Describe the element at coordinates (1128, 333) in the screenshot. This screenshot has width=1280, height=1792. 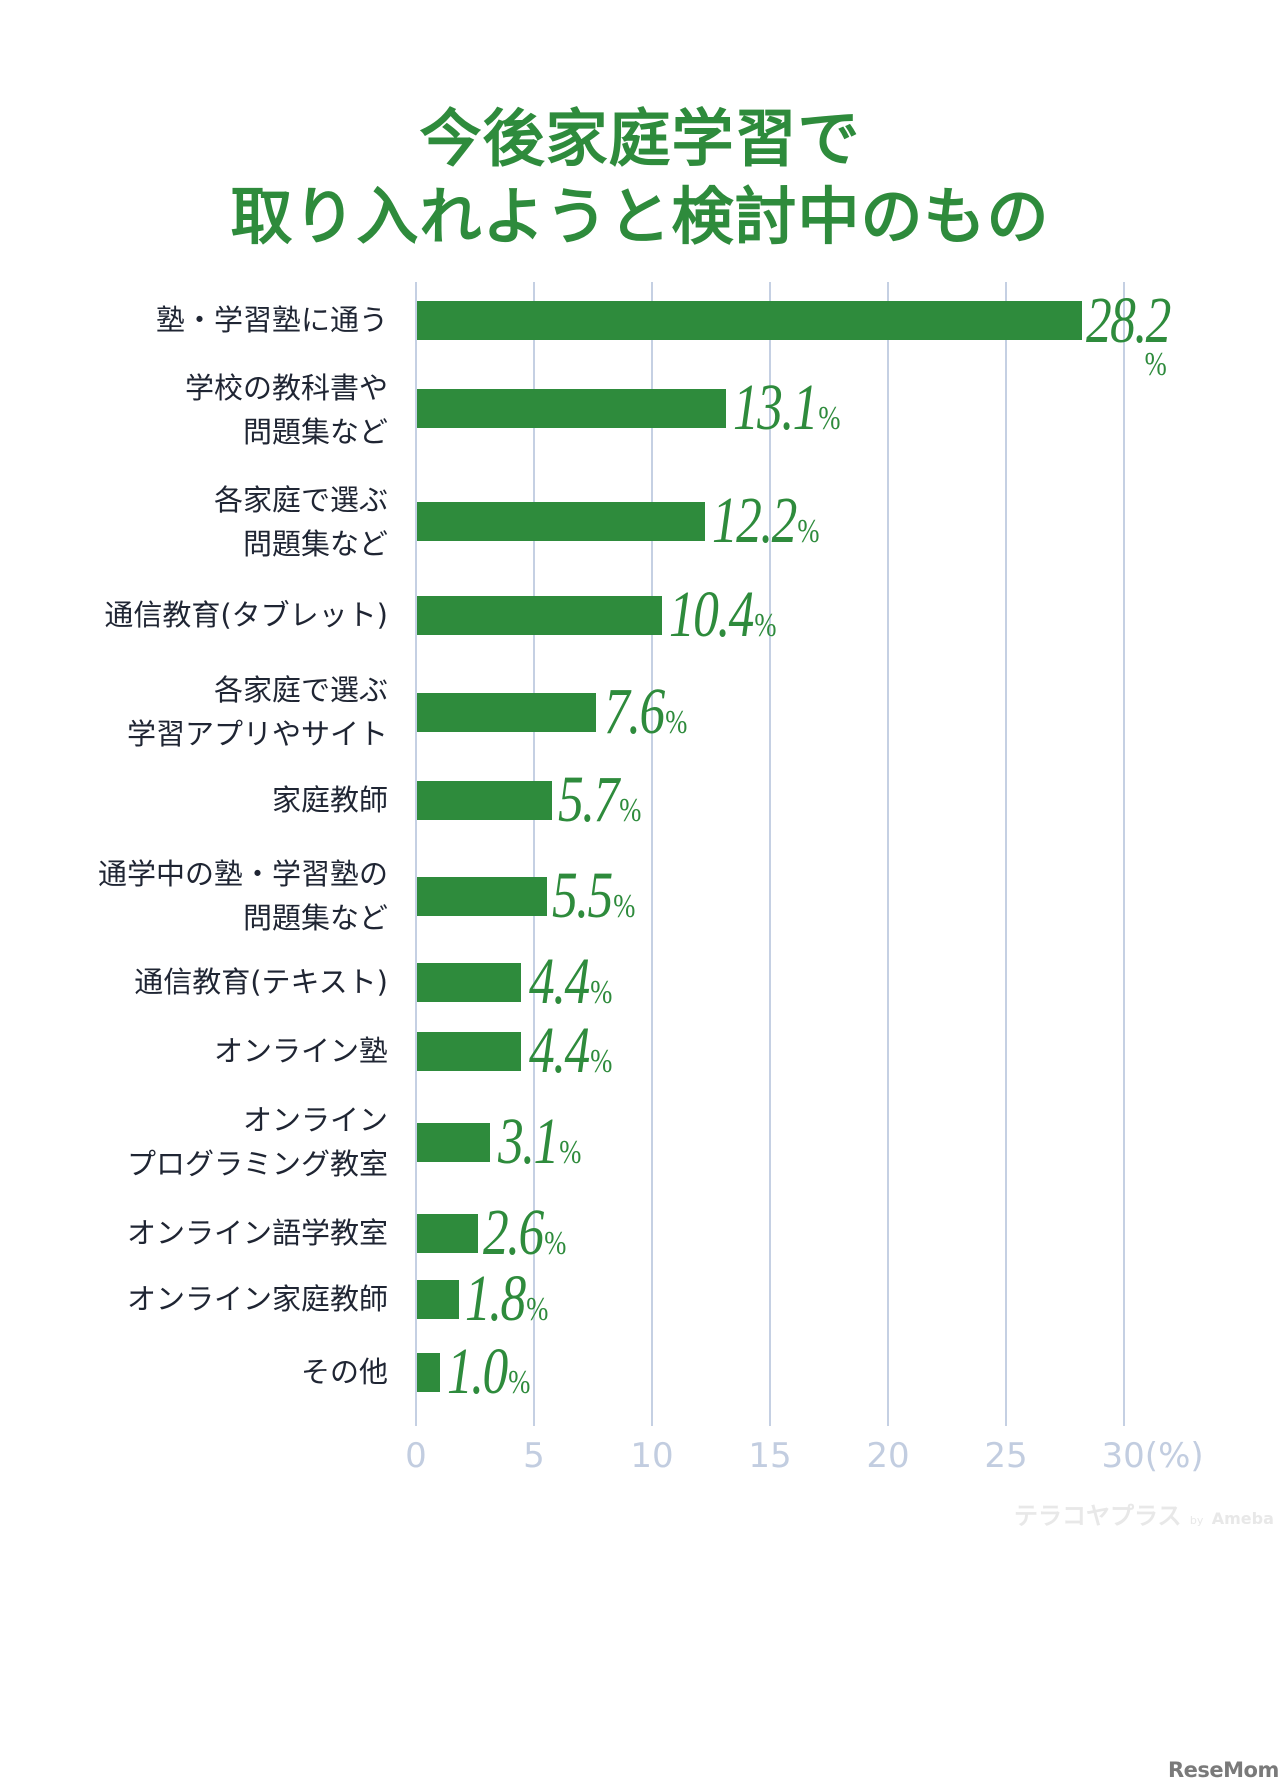
I see `value-label: 28.2 %` at that location.